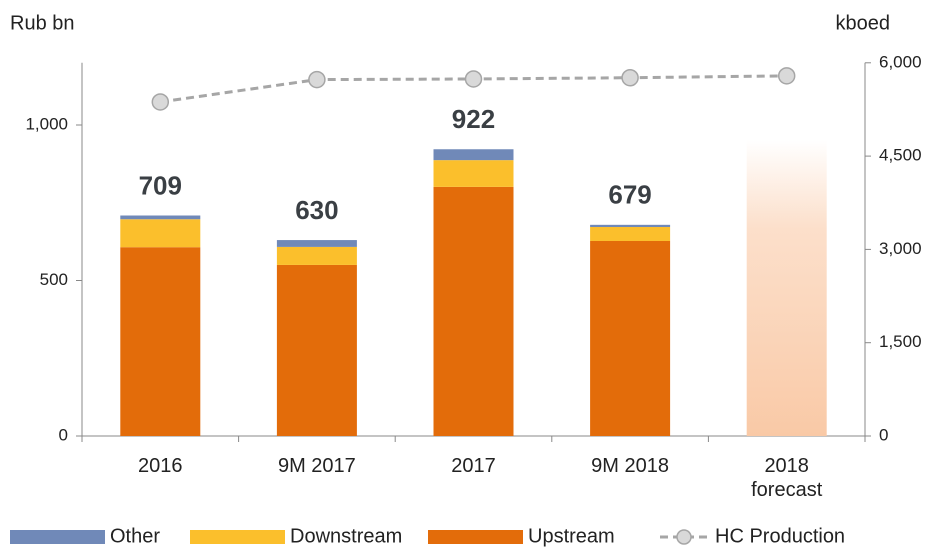  I want to click on y2-tick-label: 3,000, so click(900, 248).